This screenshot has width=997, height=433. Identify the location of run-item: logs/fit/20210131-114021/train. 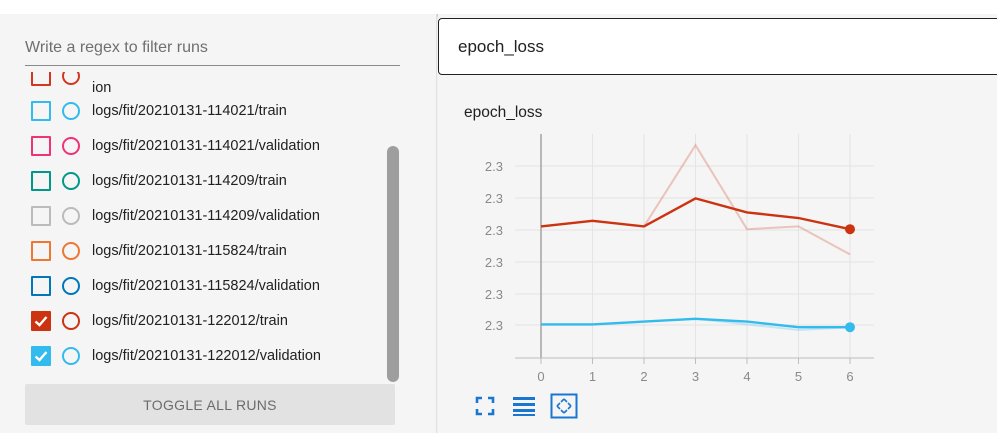
(200, 110).